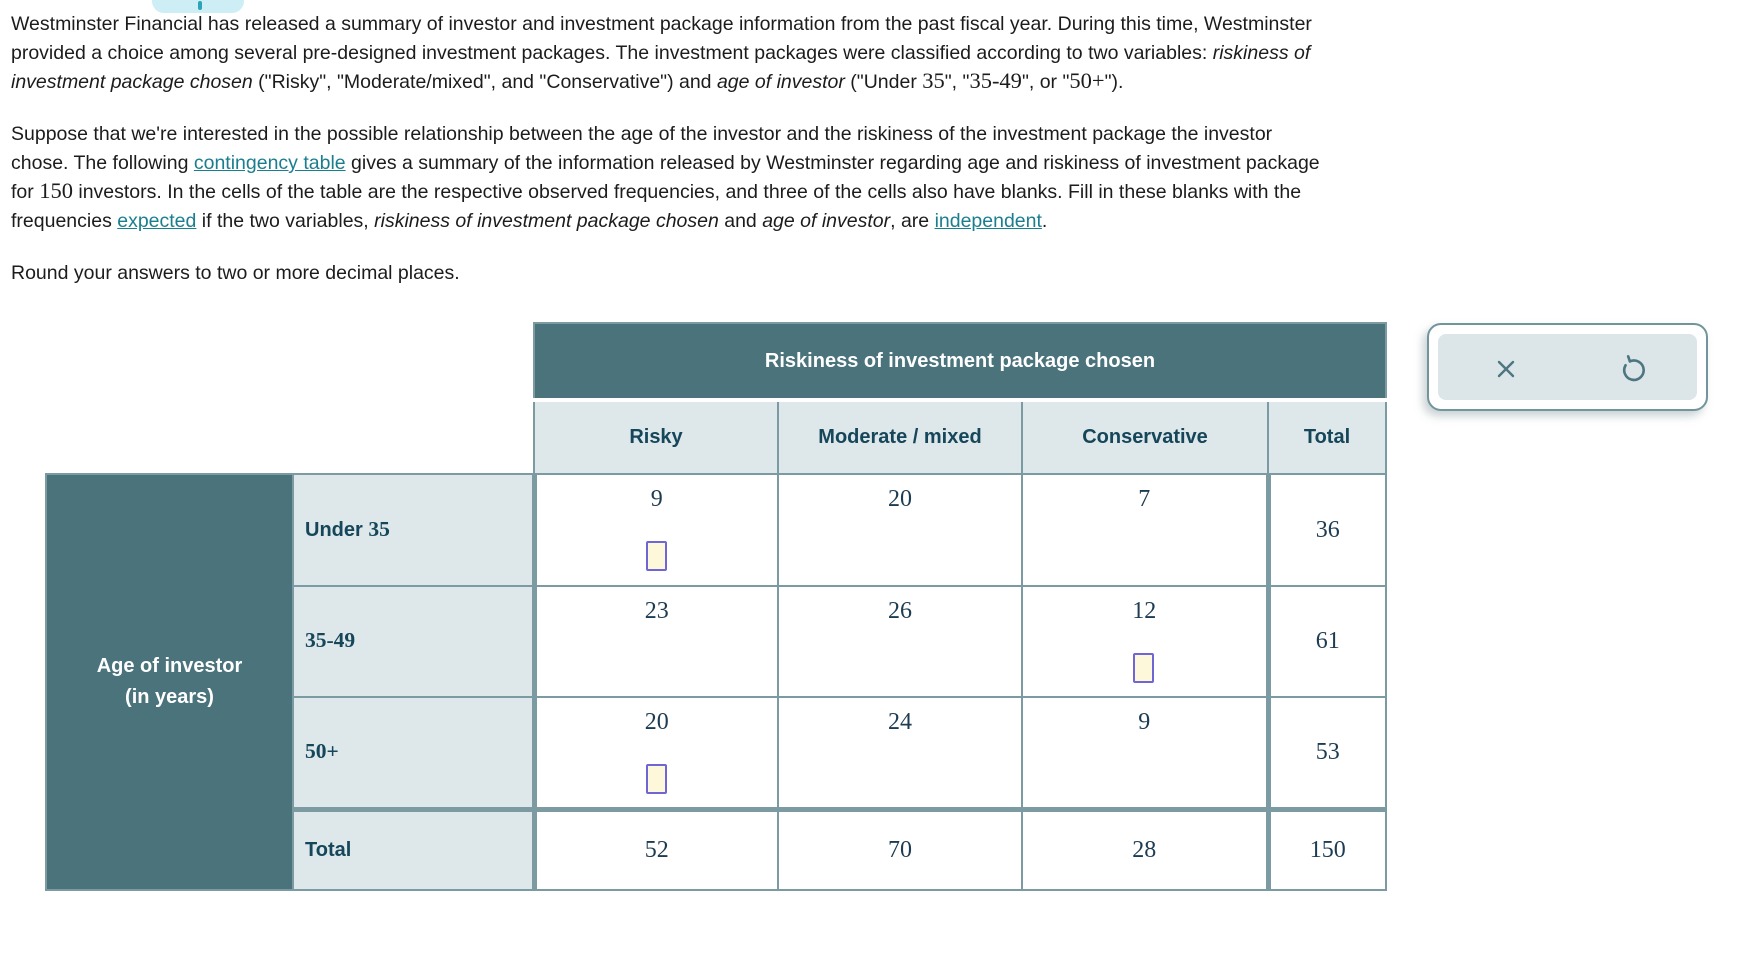 The width and height of the screenshot is (1738, 954). I want to click on independent-link: independent, so click(988, 221).